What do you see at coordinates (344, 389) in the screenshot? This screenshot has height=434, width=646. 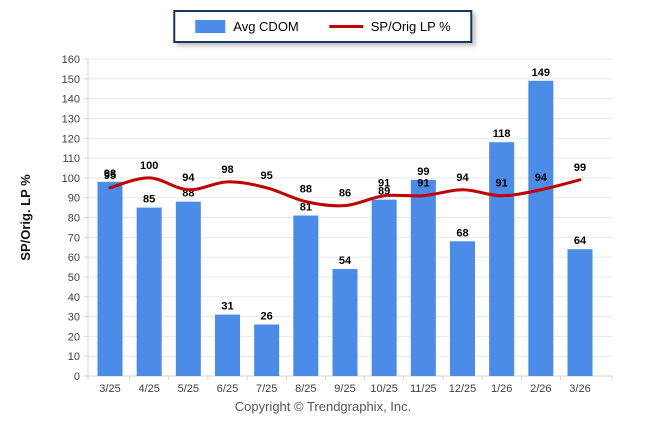 I see `x-tick-label: 9/25` at bounding box center [344, 389].